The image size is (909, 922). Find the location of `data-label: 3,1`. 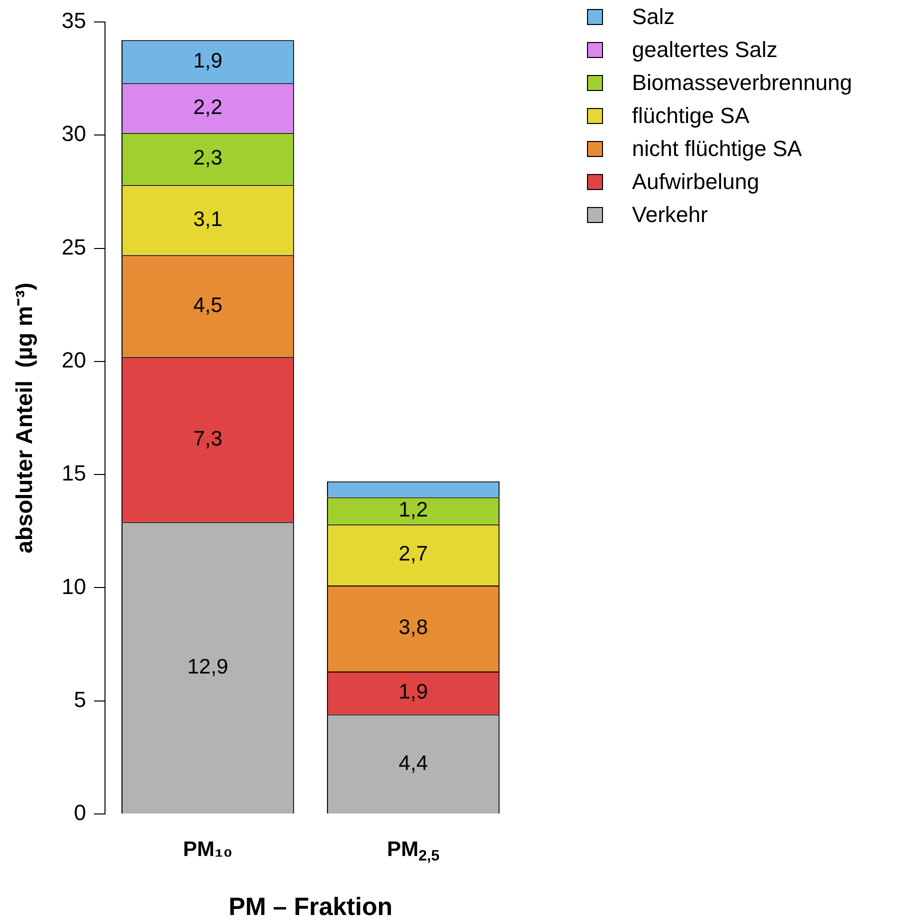

data-label: 3,1 is located at coordinates (207, 219).